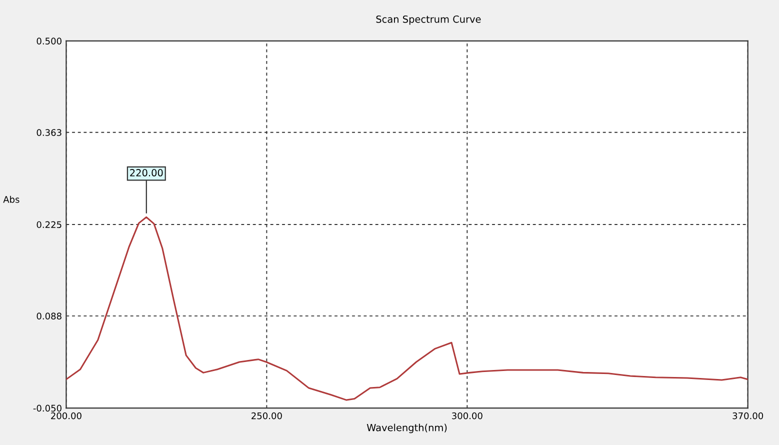  What do you see at coordinates (49, 132) in the screenshot?
I see `y-tick-label: 0.363` at bounding box center [49, 132].